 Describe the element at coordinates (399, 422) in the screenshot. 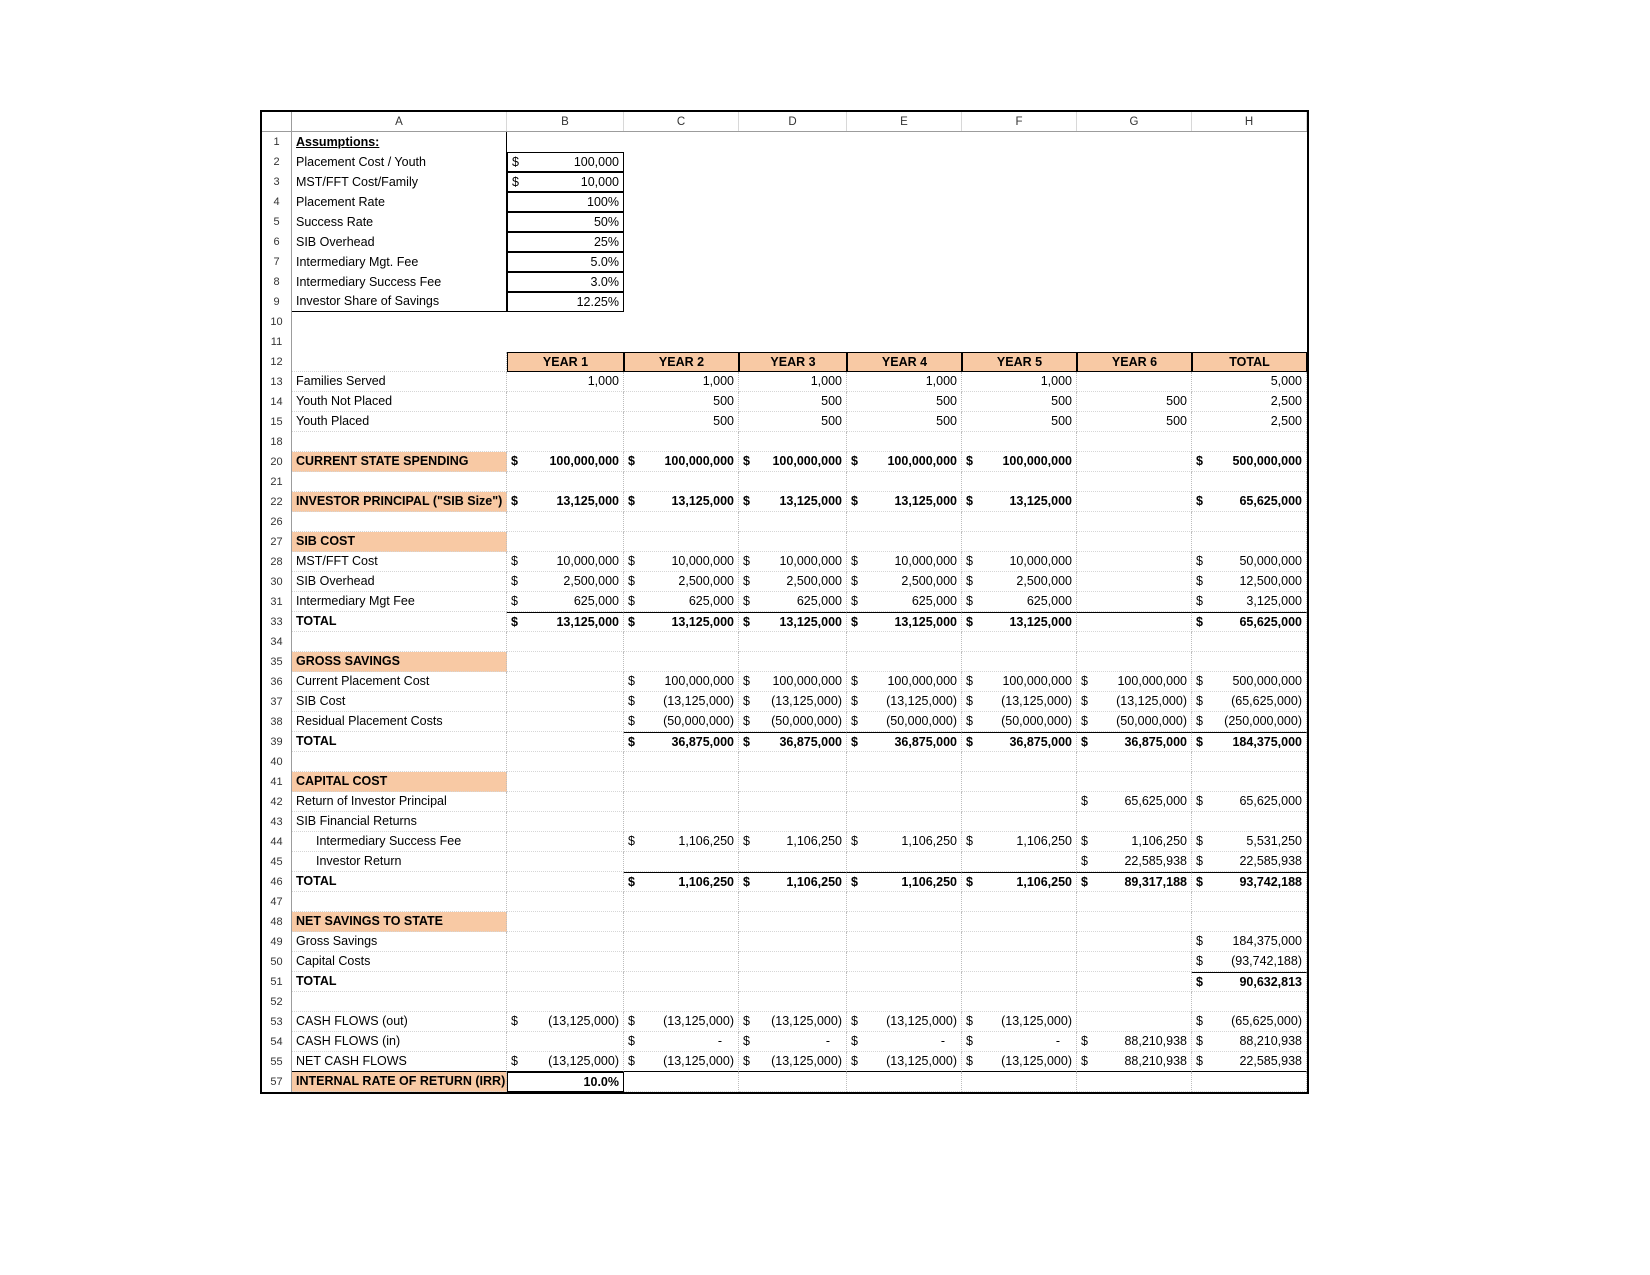

I see `cell-A15: Youth Placed` at that location.